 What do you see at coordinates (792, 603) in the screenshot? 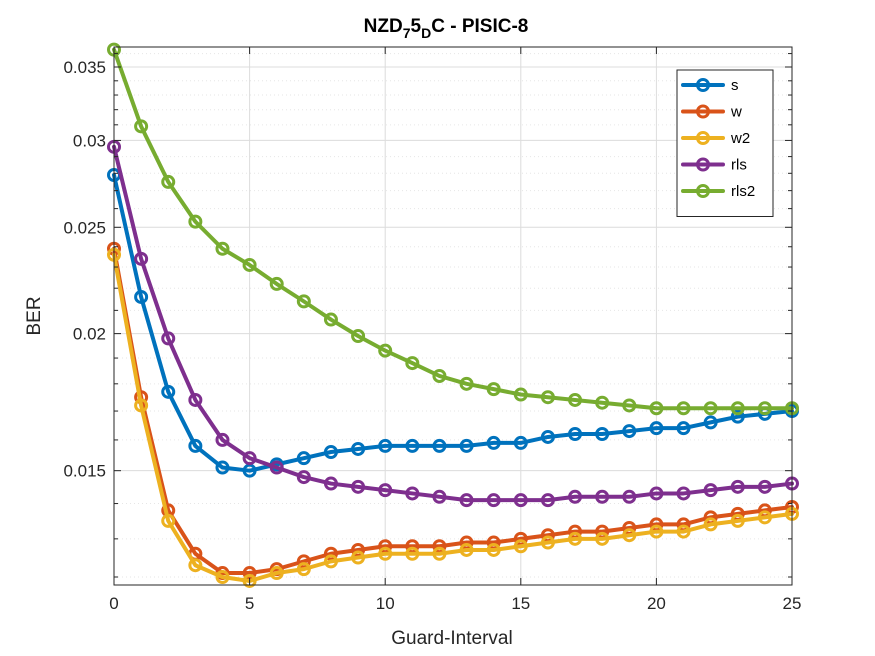
I see `x-tick-label: 25` at bounding box center [792, 603].